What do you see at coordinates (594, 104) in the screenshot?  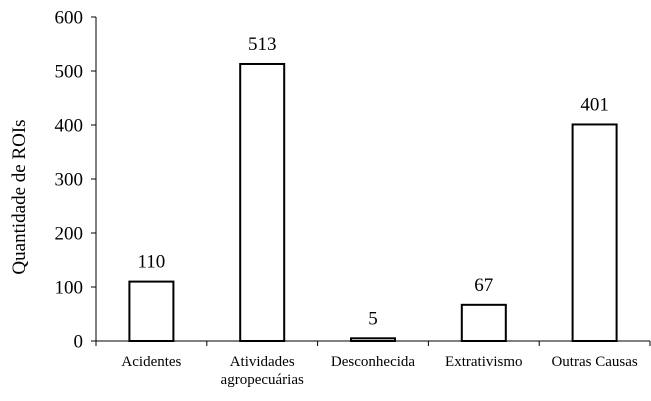 I see `data-label: 401` at bounding box center [594, 104].